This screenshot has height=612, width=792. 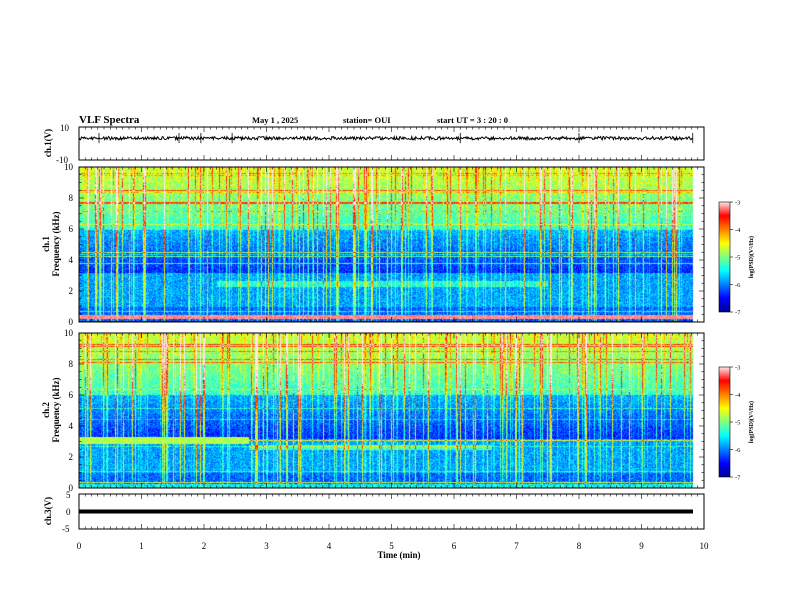 What do you see at coordinates (367, 120) in the screenshot?
I see `station-label: station= OUI` at bounding box center [367, 120].